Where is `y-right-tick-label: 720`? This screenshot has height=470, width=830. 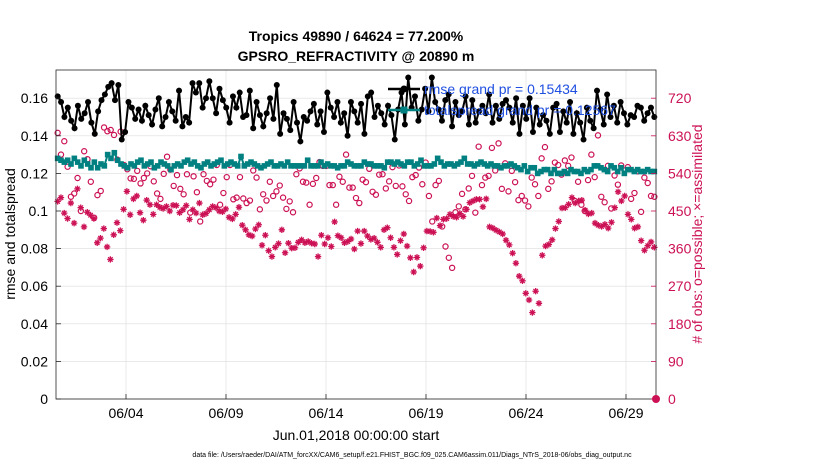 y-right-tick-label: 720 is located at coordinates (680, 98).